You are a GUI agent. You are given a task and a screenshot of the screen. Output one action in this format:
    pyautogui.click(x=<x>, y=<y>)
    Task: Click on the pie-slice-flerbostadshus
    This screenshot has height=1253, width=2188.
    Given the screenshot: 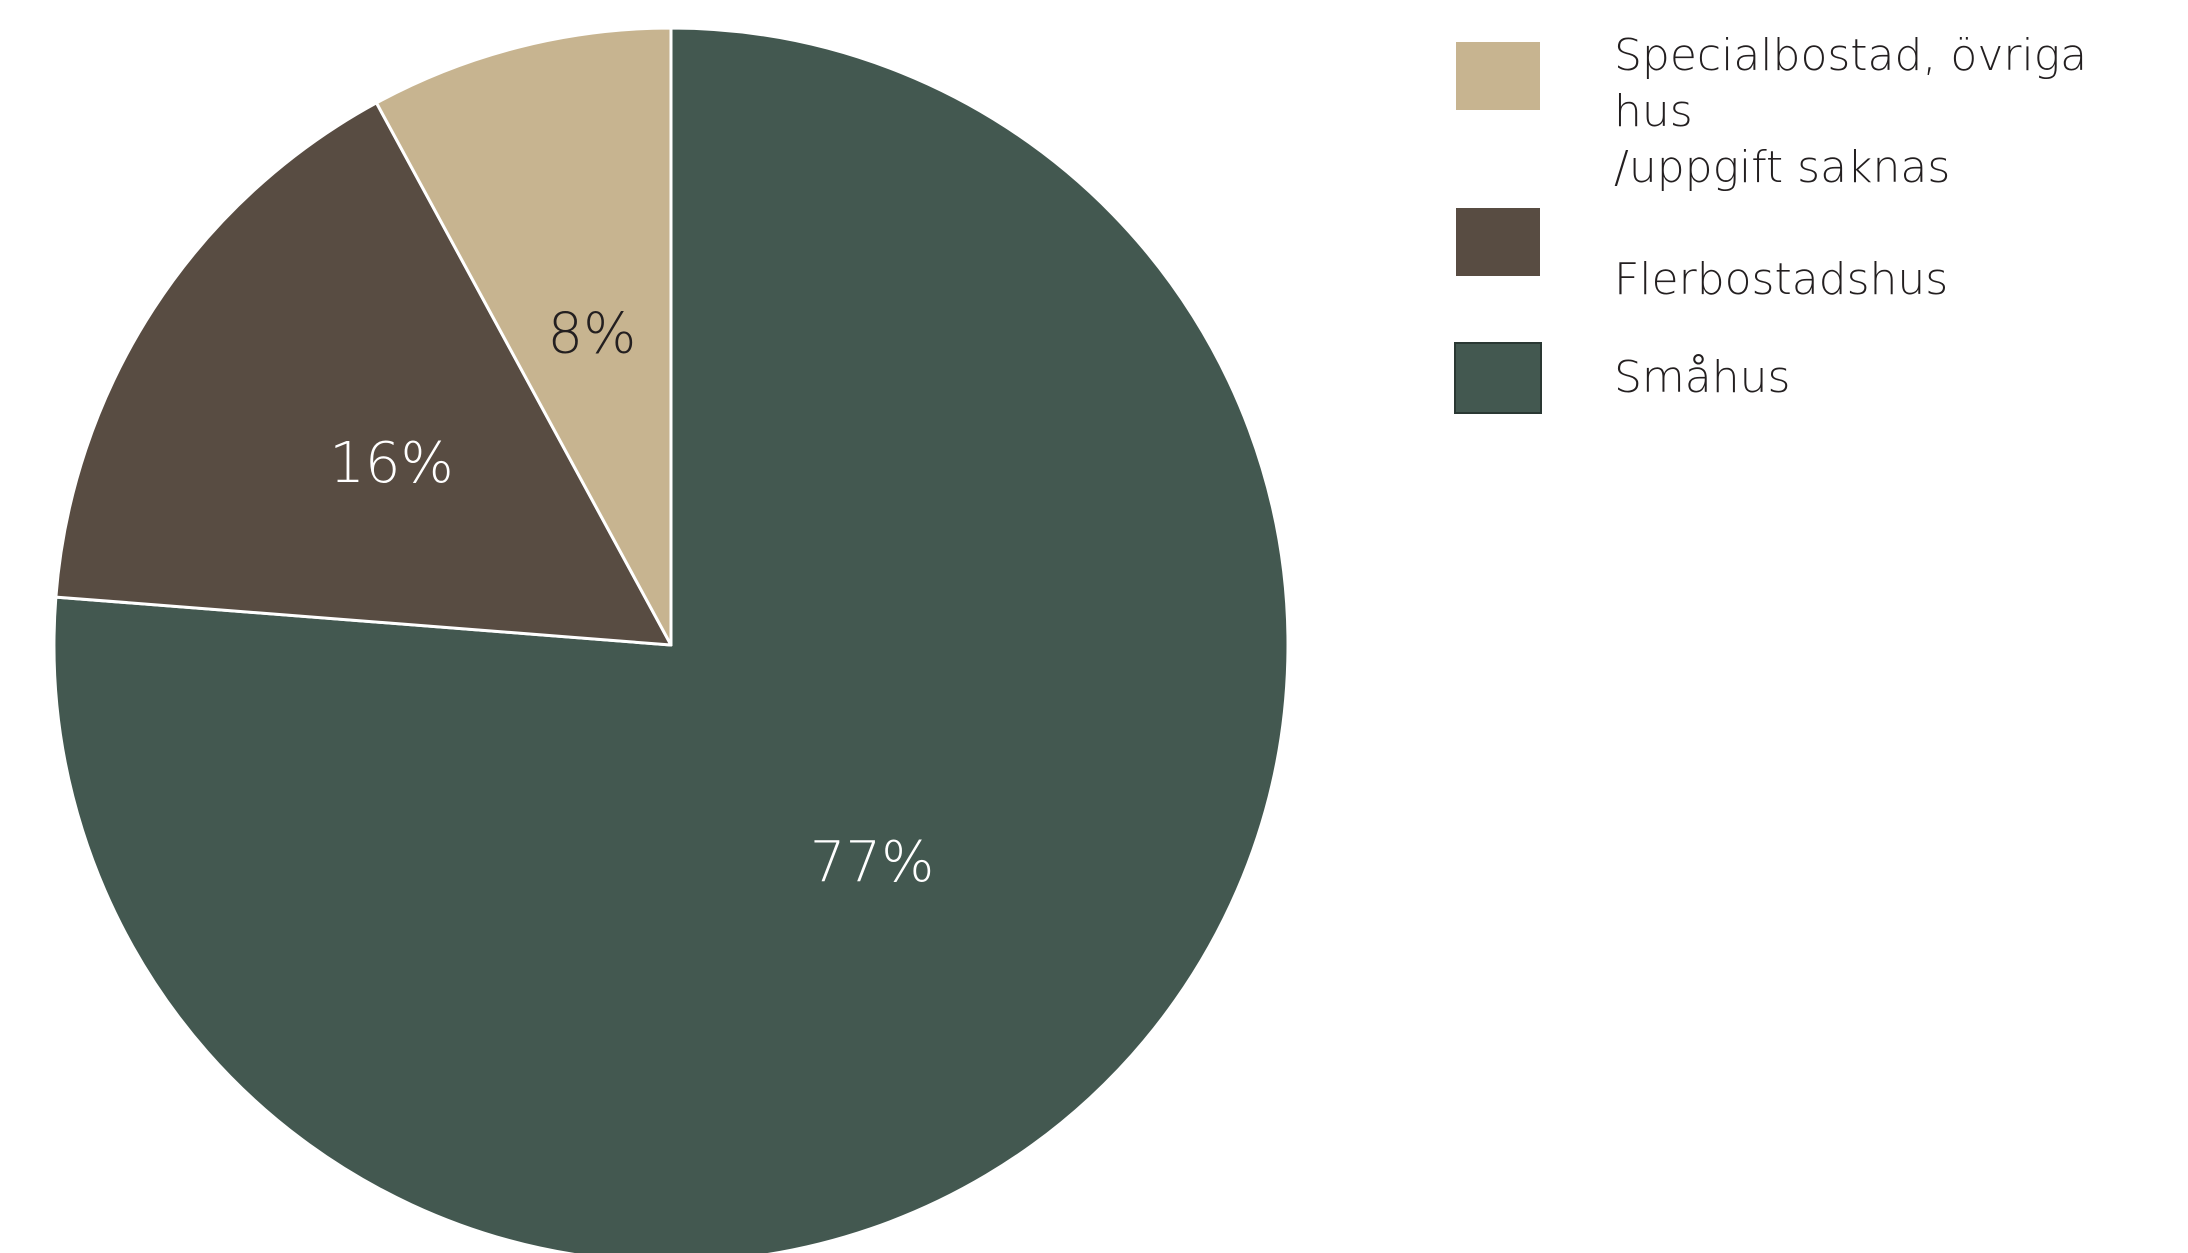 What is the action you would take?
    pyautogui.click(x=363, y=374)
    